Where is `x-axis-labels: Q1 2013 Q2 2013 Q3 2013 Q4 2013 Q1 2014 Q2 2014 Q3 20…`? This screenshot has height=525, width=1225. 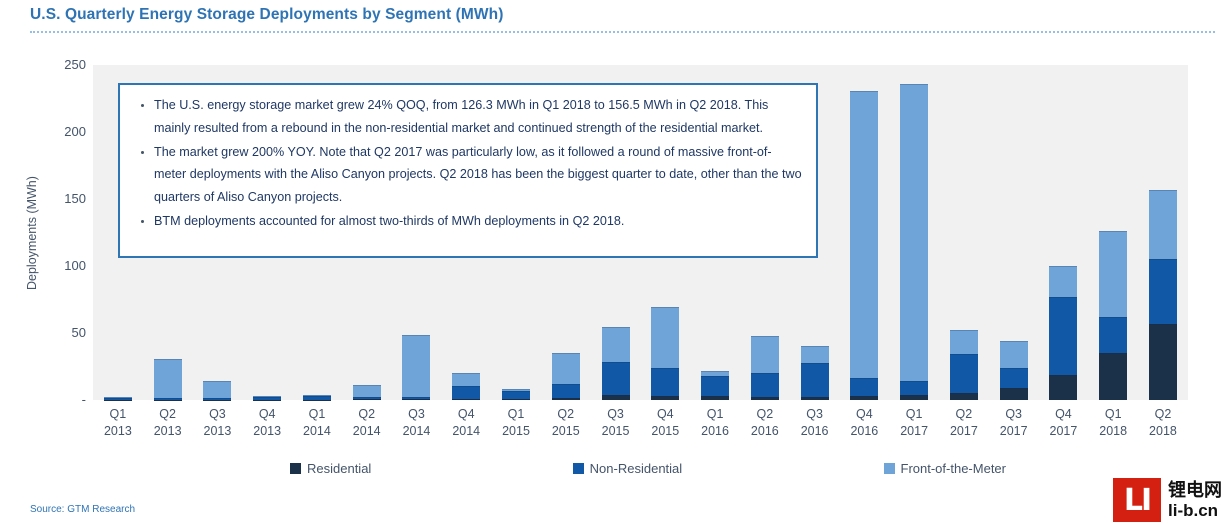 x-axis-labels: Q1 2013 Q2 2013 Q3 2013 Q4 2013 Q1 2014 Q2 2014 Q3 20… is located at coordinates (640, 423).